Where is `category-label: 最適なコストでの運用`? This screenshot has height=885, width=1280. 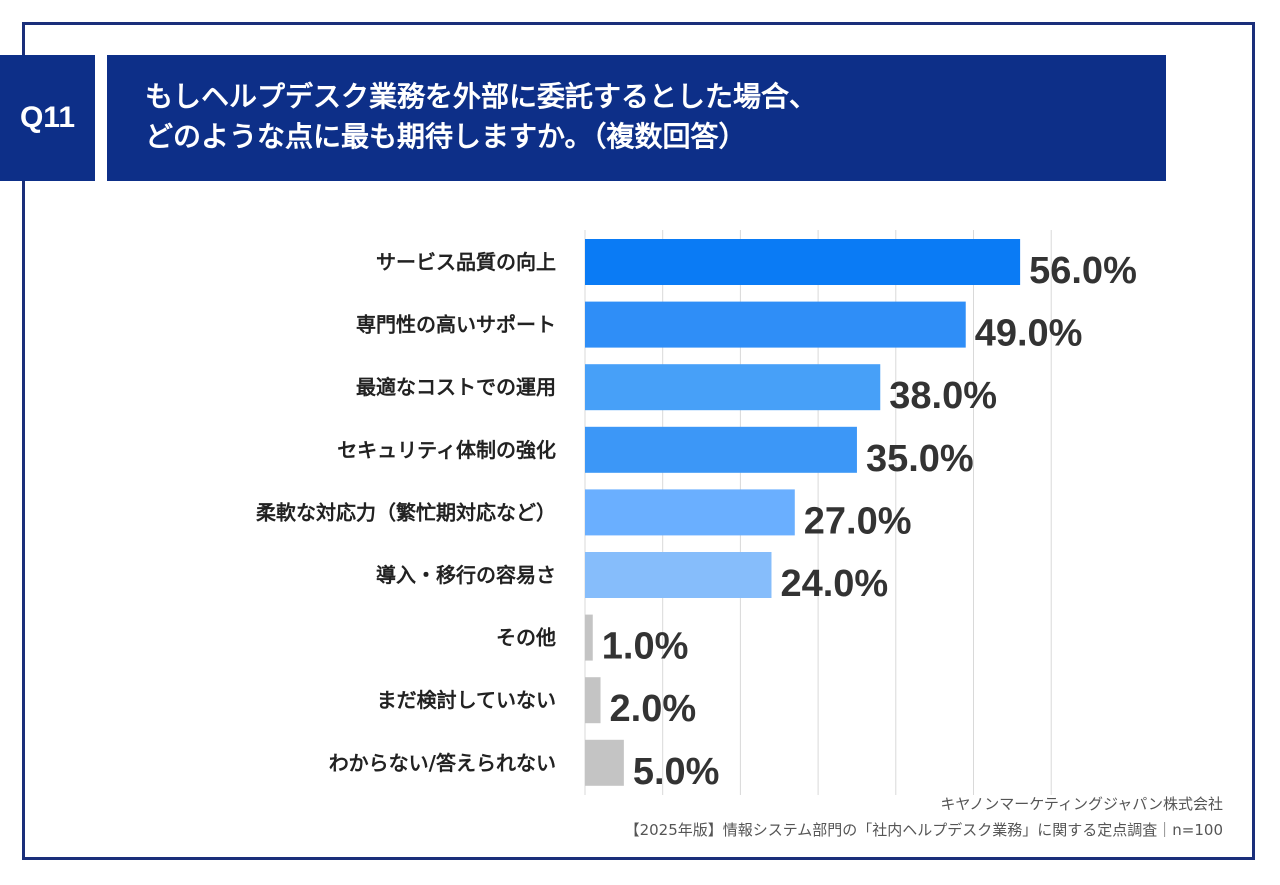 category-label: 最適なコストでの運用 is located at coordinates (456, 387).